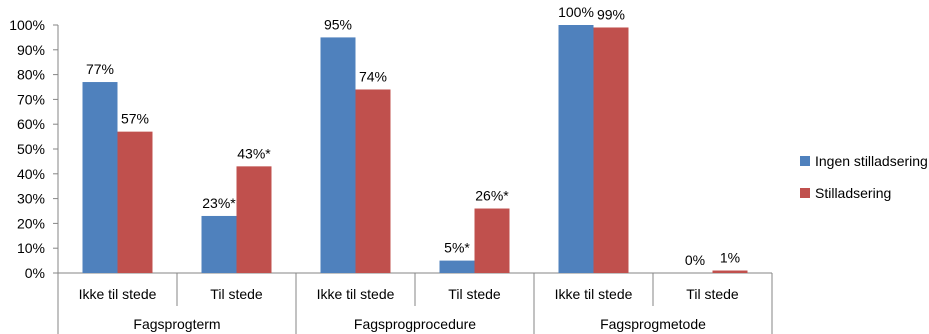 Image resolution: width=929 pixels, height=334 pixels. I want to click on legend-swatch-red, so click(805, 193).